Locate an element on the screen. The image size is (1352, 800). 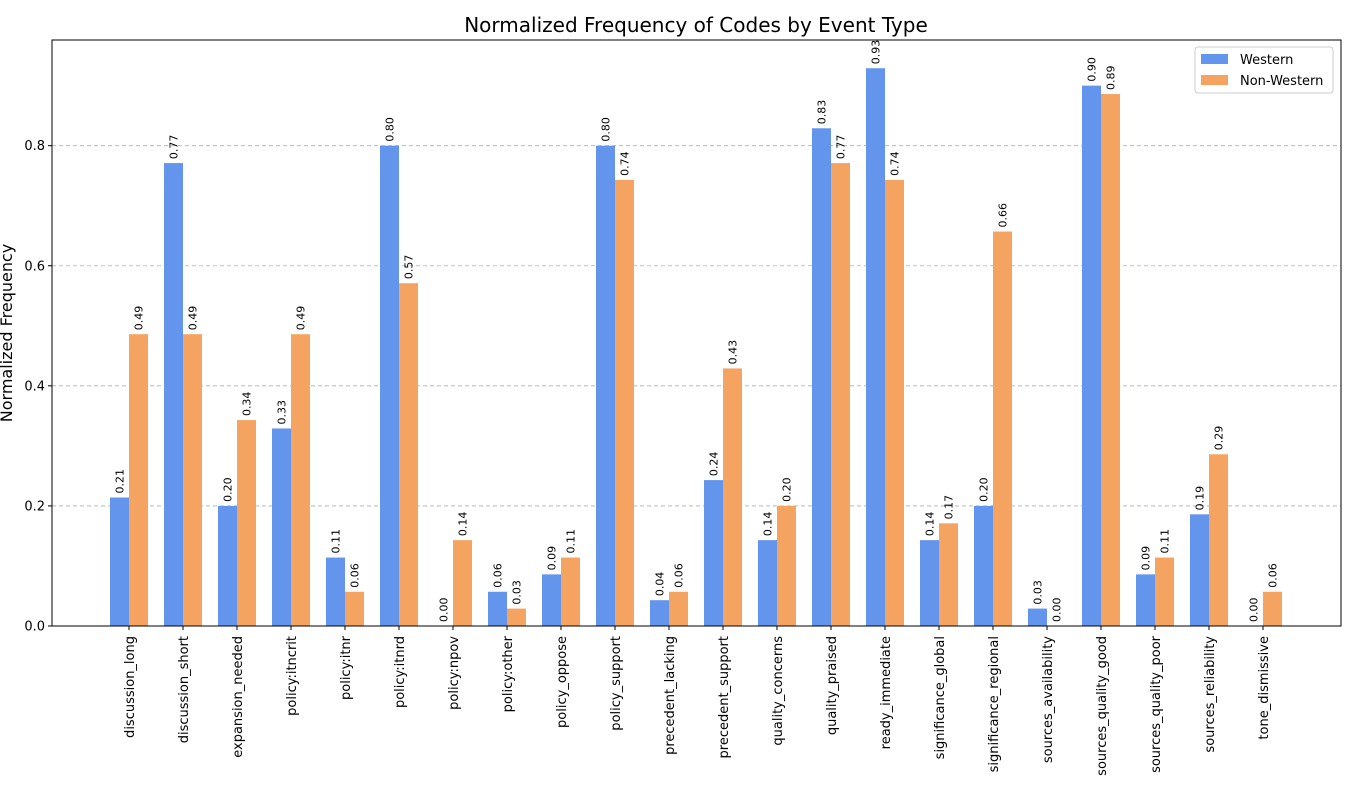
x-tick-label: sources_availability is located at coordinates (1048, 699).